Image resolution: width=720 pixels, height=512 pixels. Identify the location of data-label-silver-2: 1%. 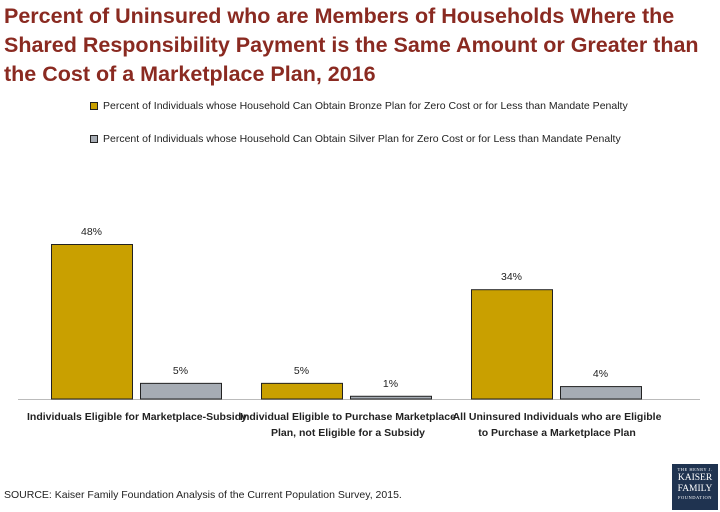
(390, 384).